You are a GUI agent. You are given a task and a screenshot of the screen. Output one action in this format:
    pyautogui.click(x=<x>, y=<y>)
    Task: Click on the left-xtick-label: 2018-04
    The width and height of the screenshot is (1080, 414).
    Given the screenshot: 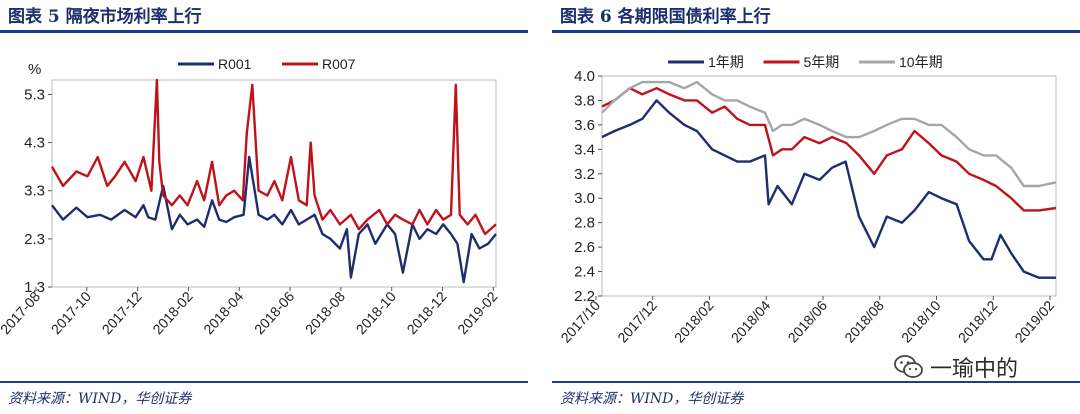 What is the action you would take?
    pyautogui.click(x=223, y=312)
    